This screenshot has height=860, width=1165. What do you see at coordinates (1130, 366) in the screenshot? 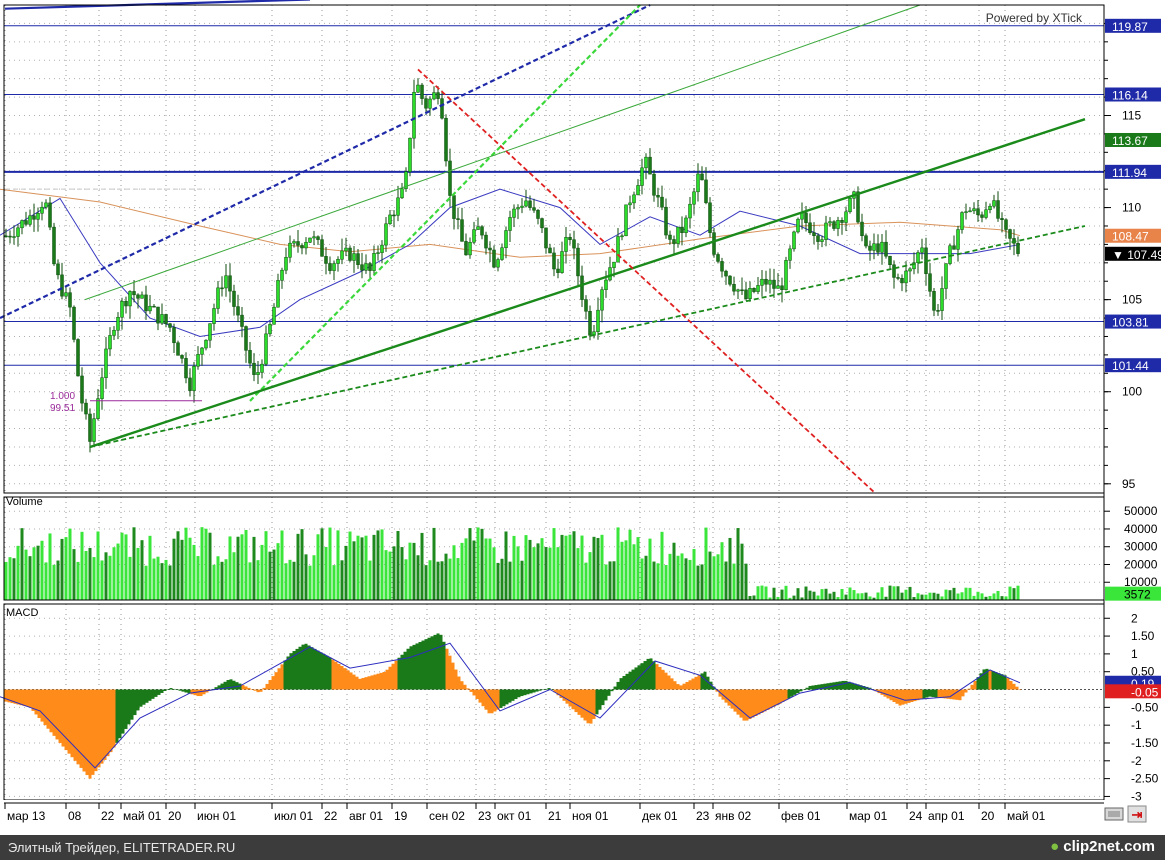
I see `price-label: 101.44` at bounding box center [1130, 366].